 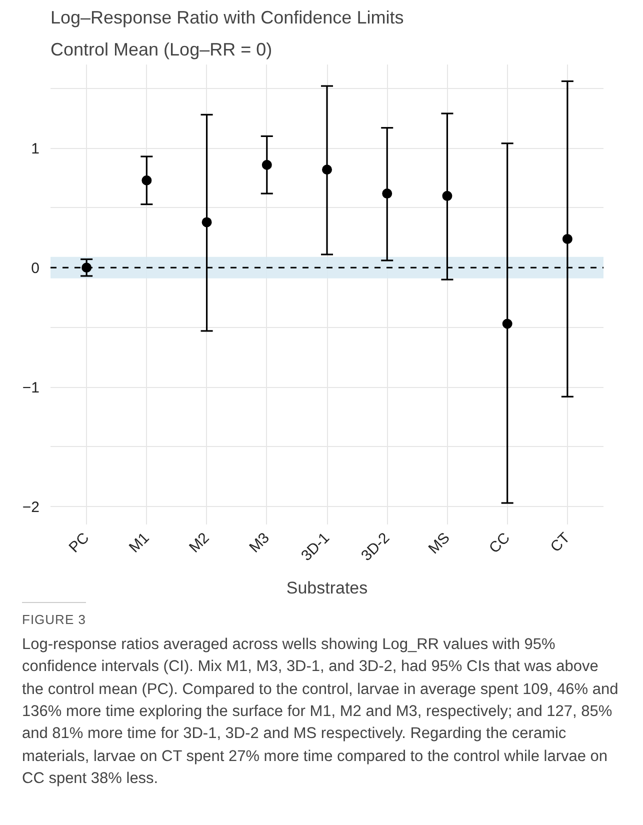 What do you see at coordinates (199, 542) in the screenshot?
I see `x-tick-label: M2` at bounding box center [199, 542].